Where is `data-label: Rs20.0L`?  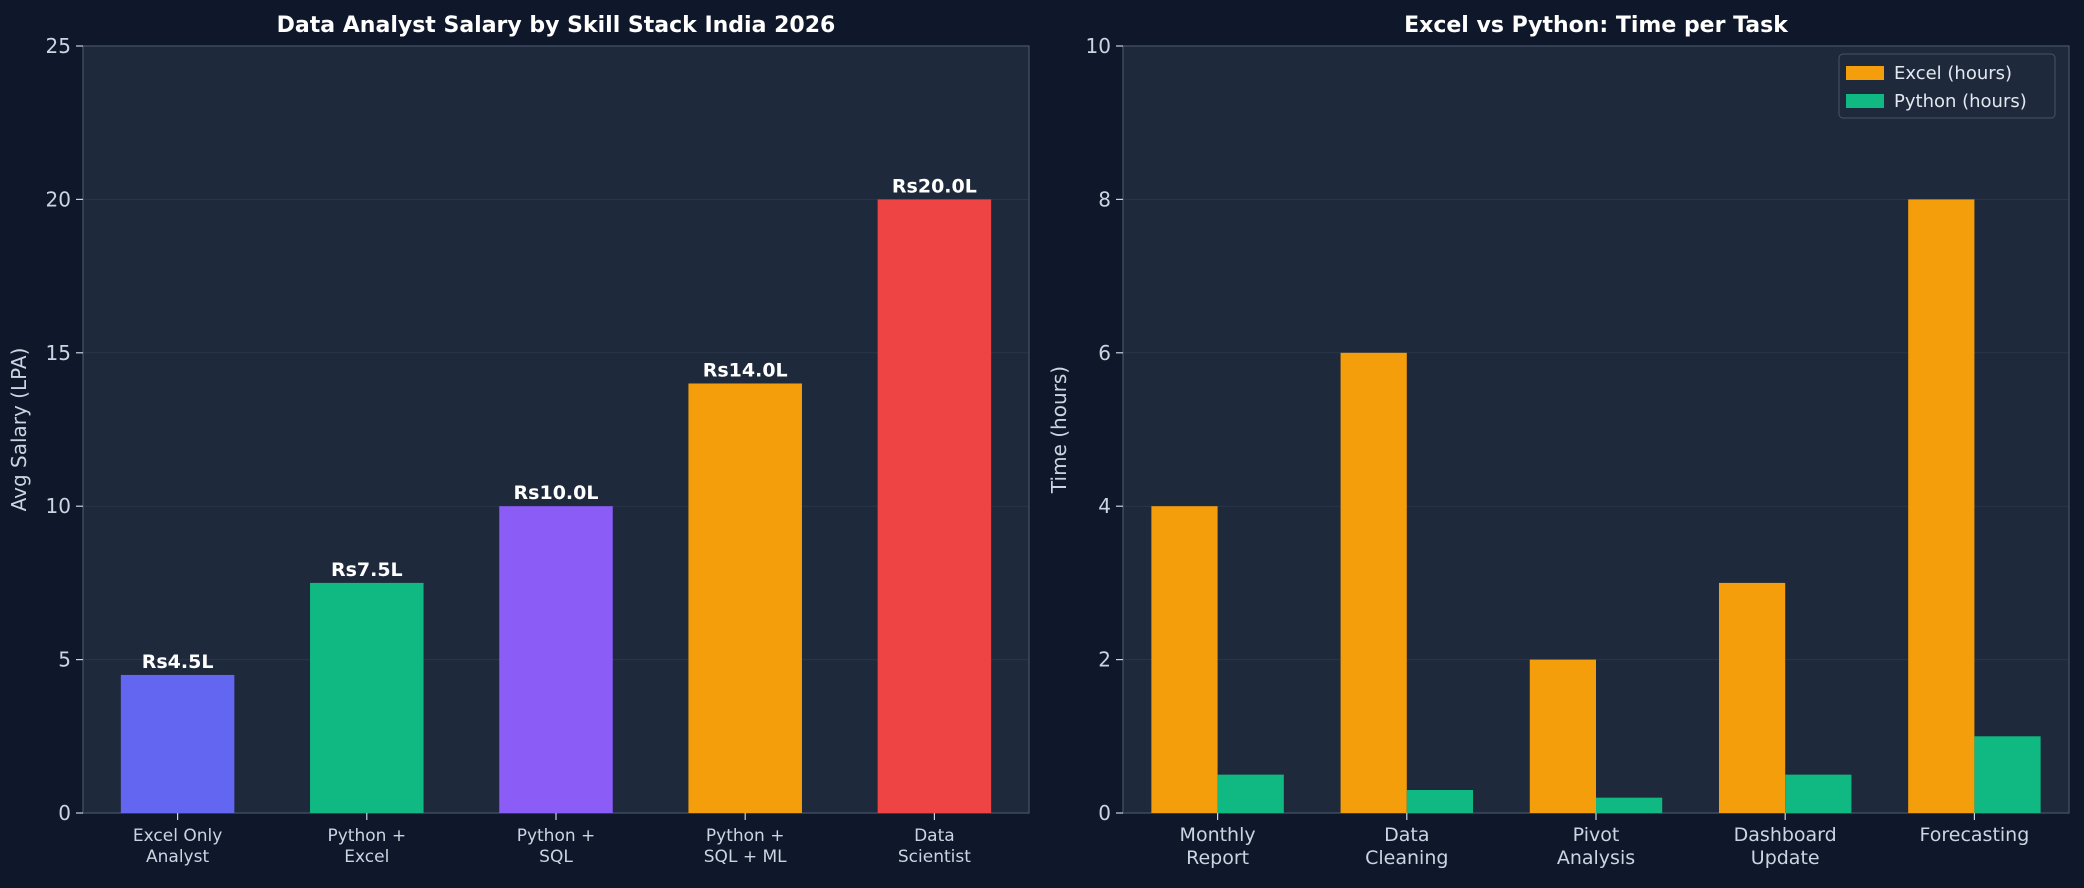 data-label: Rs20.0L is located at coordinates (934, 186).